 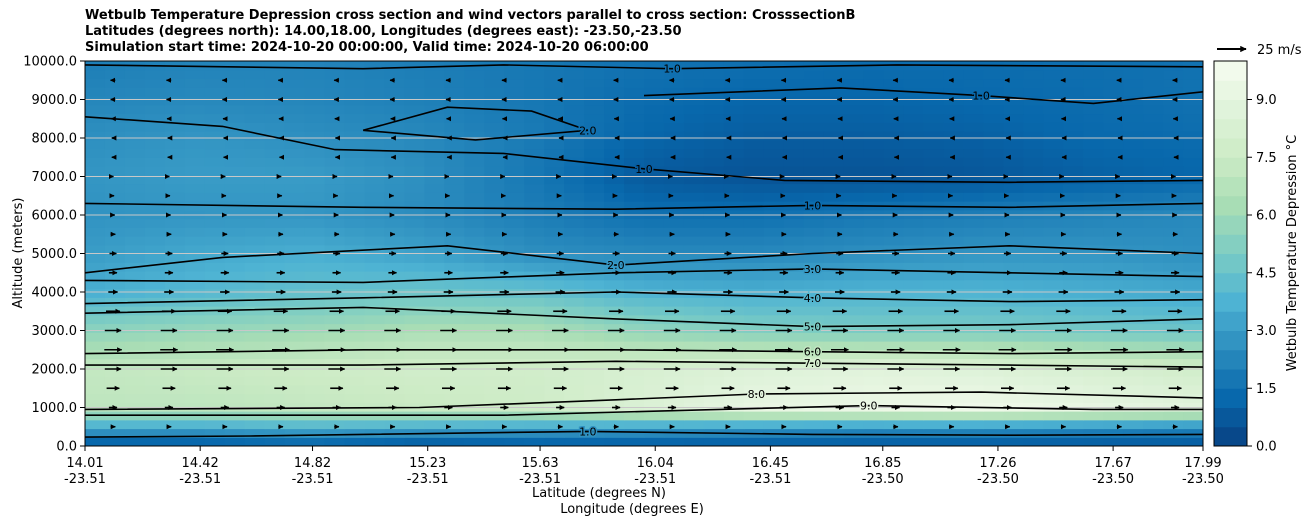 What do you see at coordinates (1266, 389) in the screenshot?
I see `colorbar-tick-label: 1.5` at bounding box center [1266, 389].